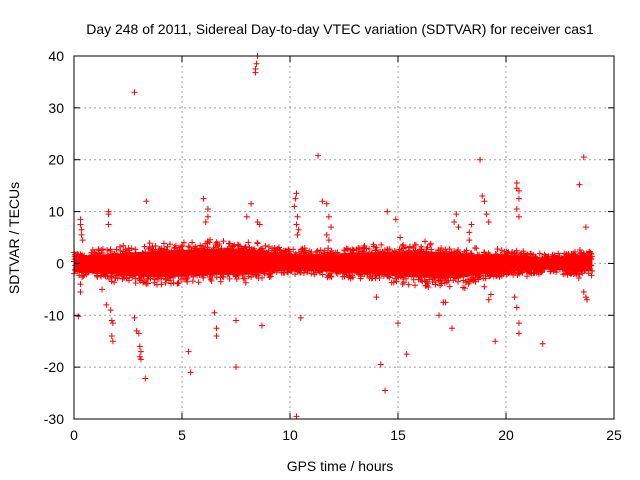 The image size is (640, 480). Describe the element at coordinates (54, 315) in the screenshot. I see `y-tick-label: -10` at that location.